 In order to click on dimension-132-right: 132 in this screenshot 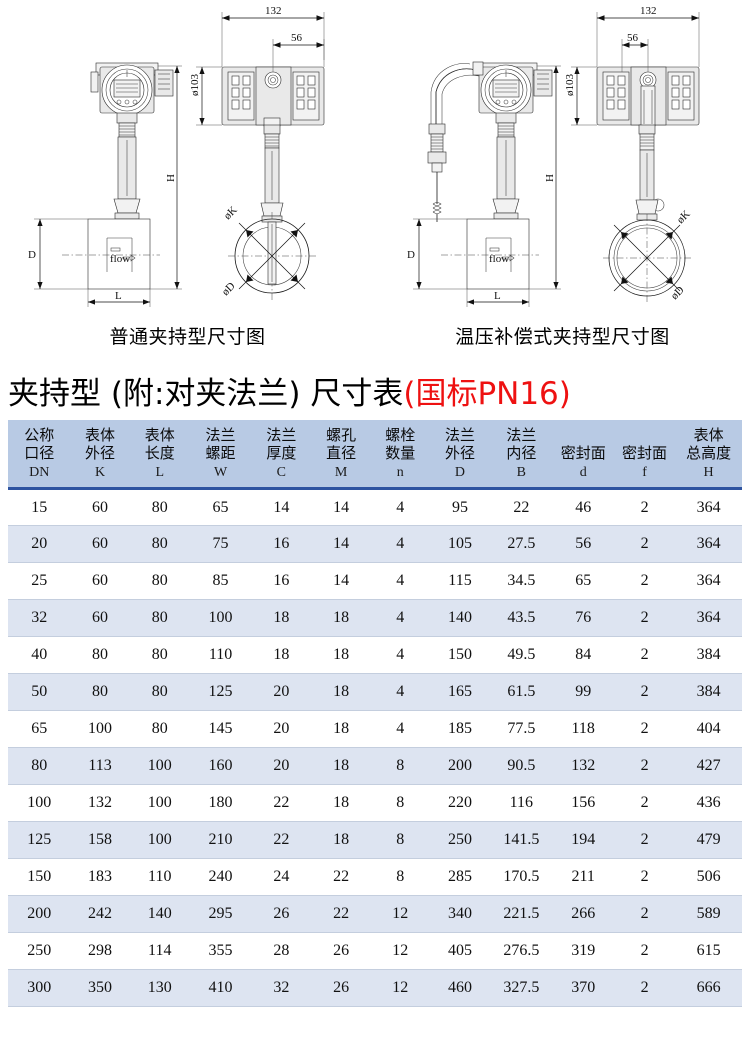, I will do `click(648, 36)`.